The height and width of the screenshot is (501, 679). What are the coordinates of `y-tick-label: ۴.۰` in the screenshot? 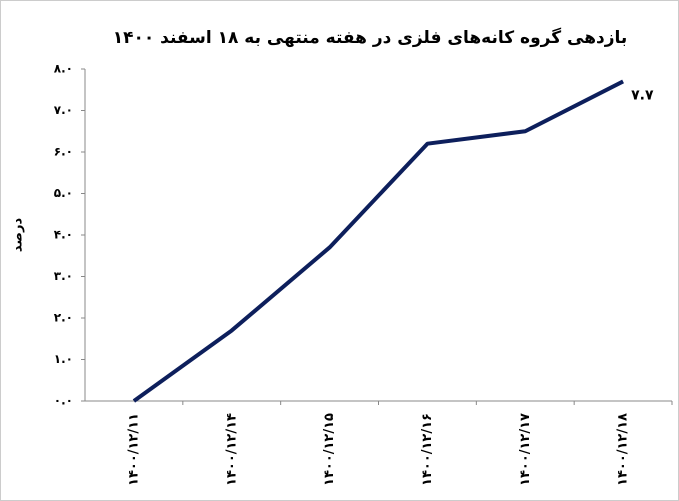 It's located at (63, 235).